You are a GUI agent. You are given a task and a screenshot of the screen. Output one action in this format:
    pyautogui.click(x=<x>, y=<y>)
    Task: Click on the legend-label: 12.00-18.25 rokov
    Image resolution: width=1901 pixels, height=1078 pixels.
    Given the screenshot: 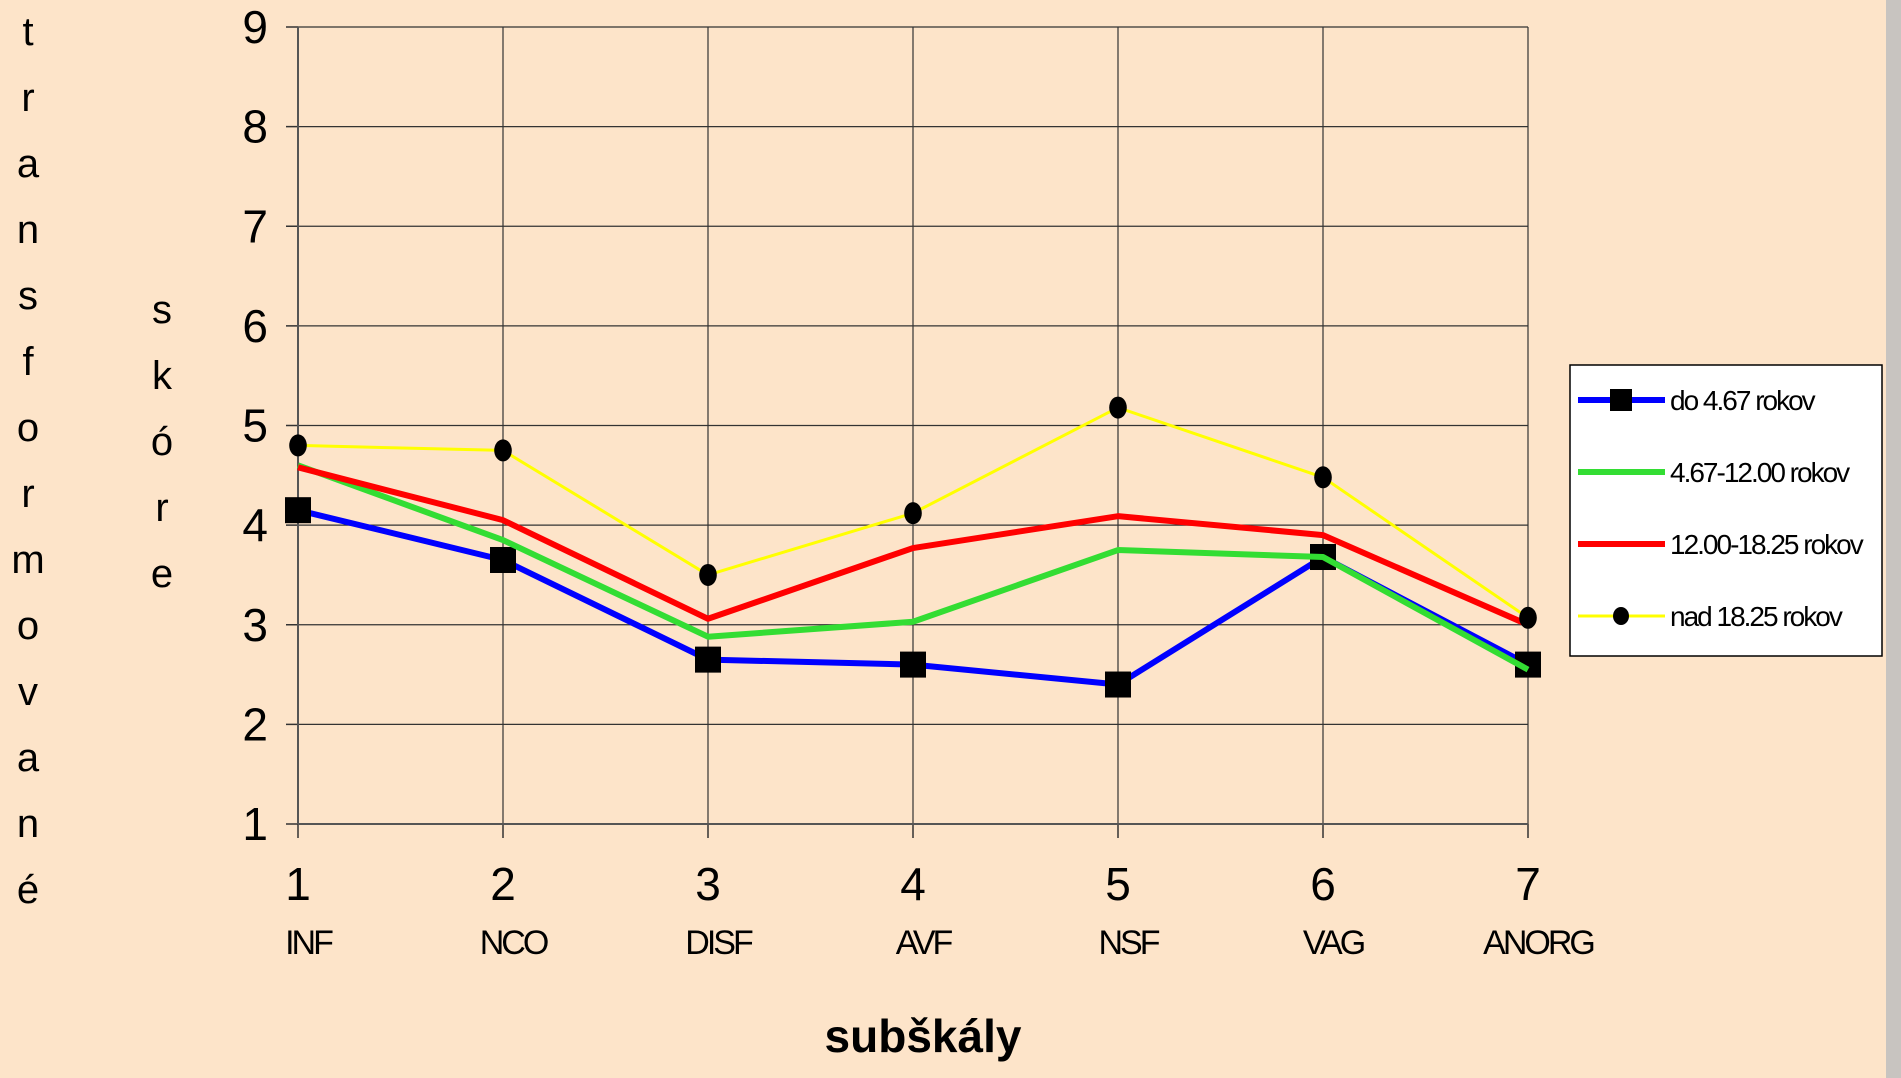 What is the action you would take?
    pyautogui.click(x=1767, y=544)
    